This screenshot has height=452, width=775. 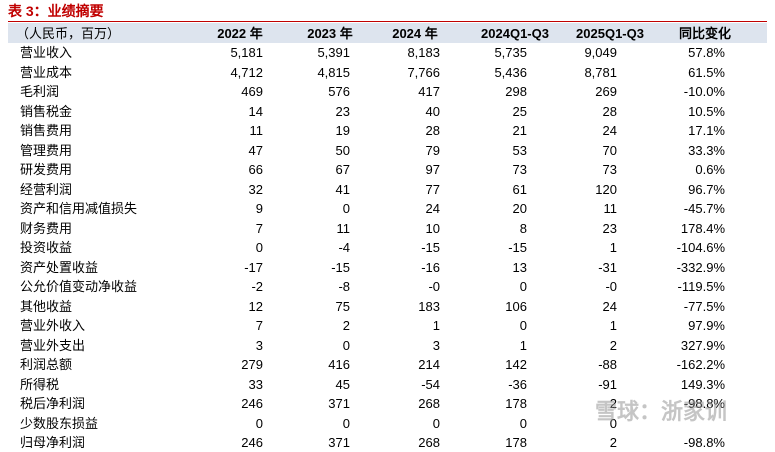 What do you see at coordinates (706, 130) in the screenshot?
I see `cell: 17.1%` at bounding box center [706, 130].